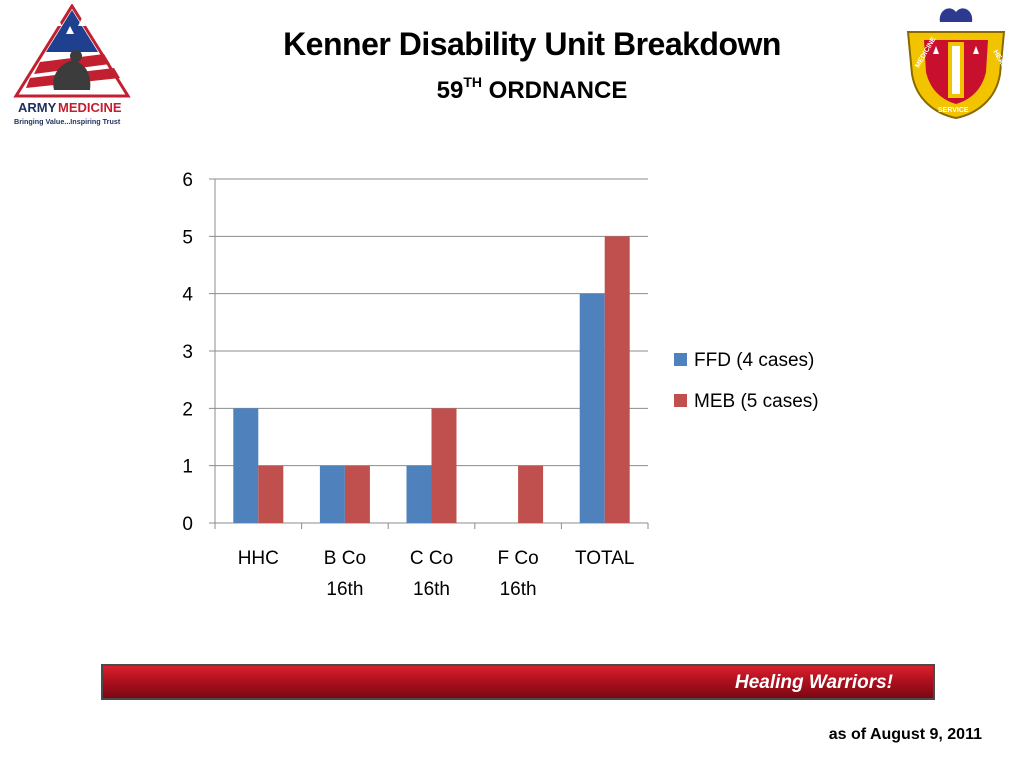  Describe the element at coordinates (905, 734) in the screenshot. I see `date-note: as of August 9, 2011` at that location.